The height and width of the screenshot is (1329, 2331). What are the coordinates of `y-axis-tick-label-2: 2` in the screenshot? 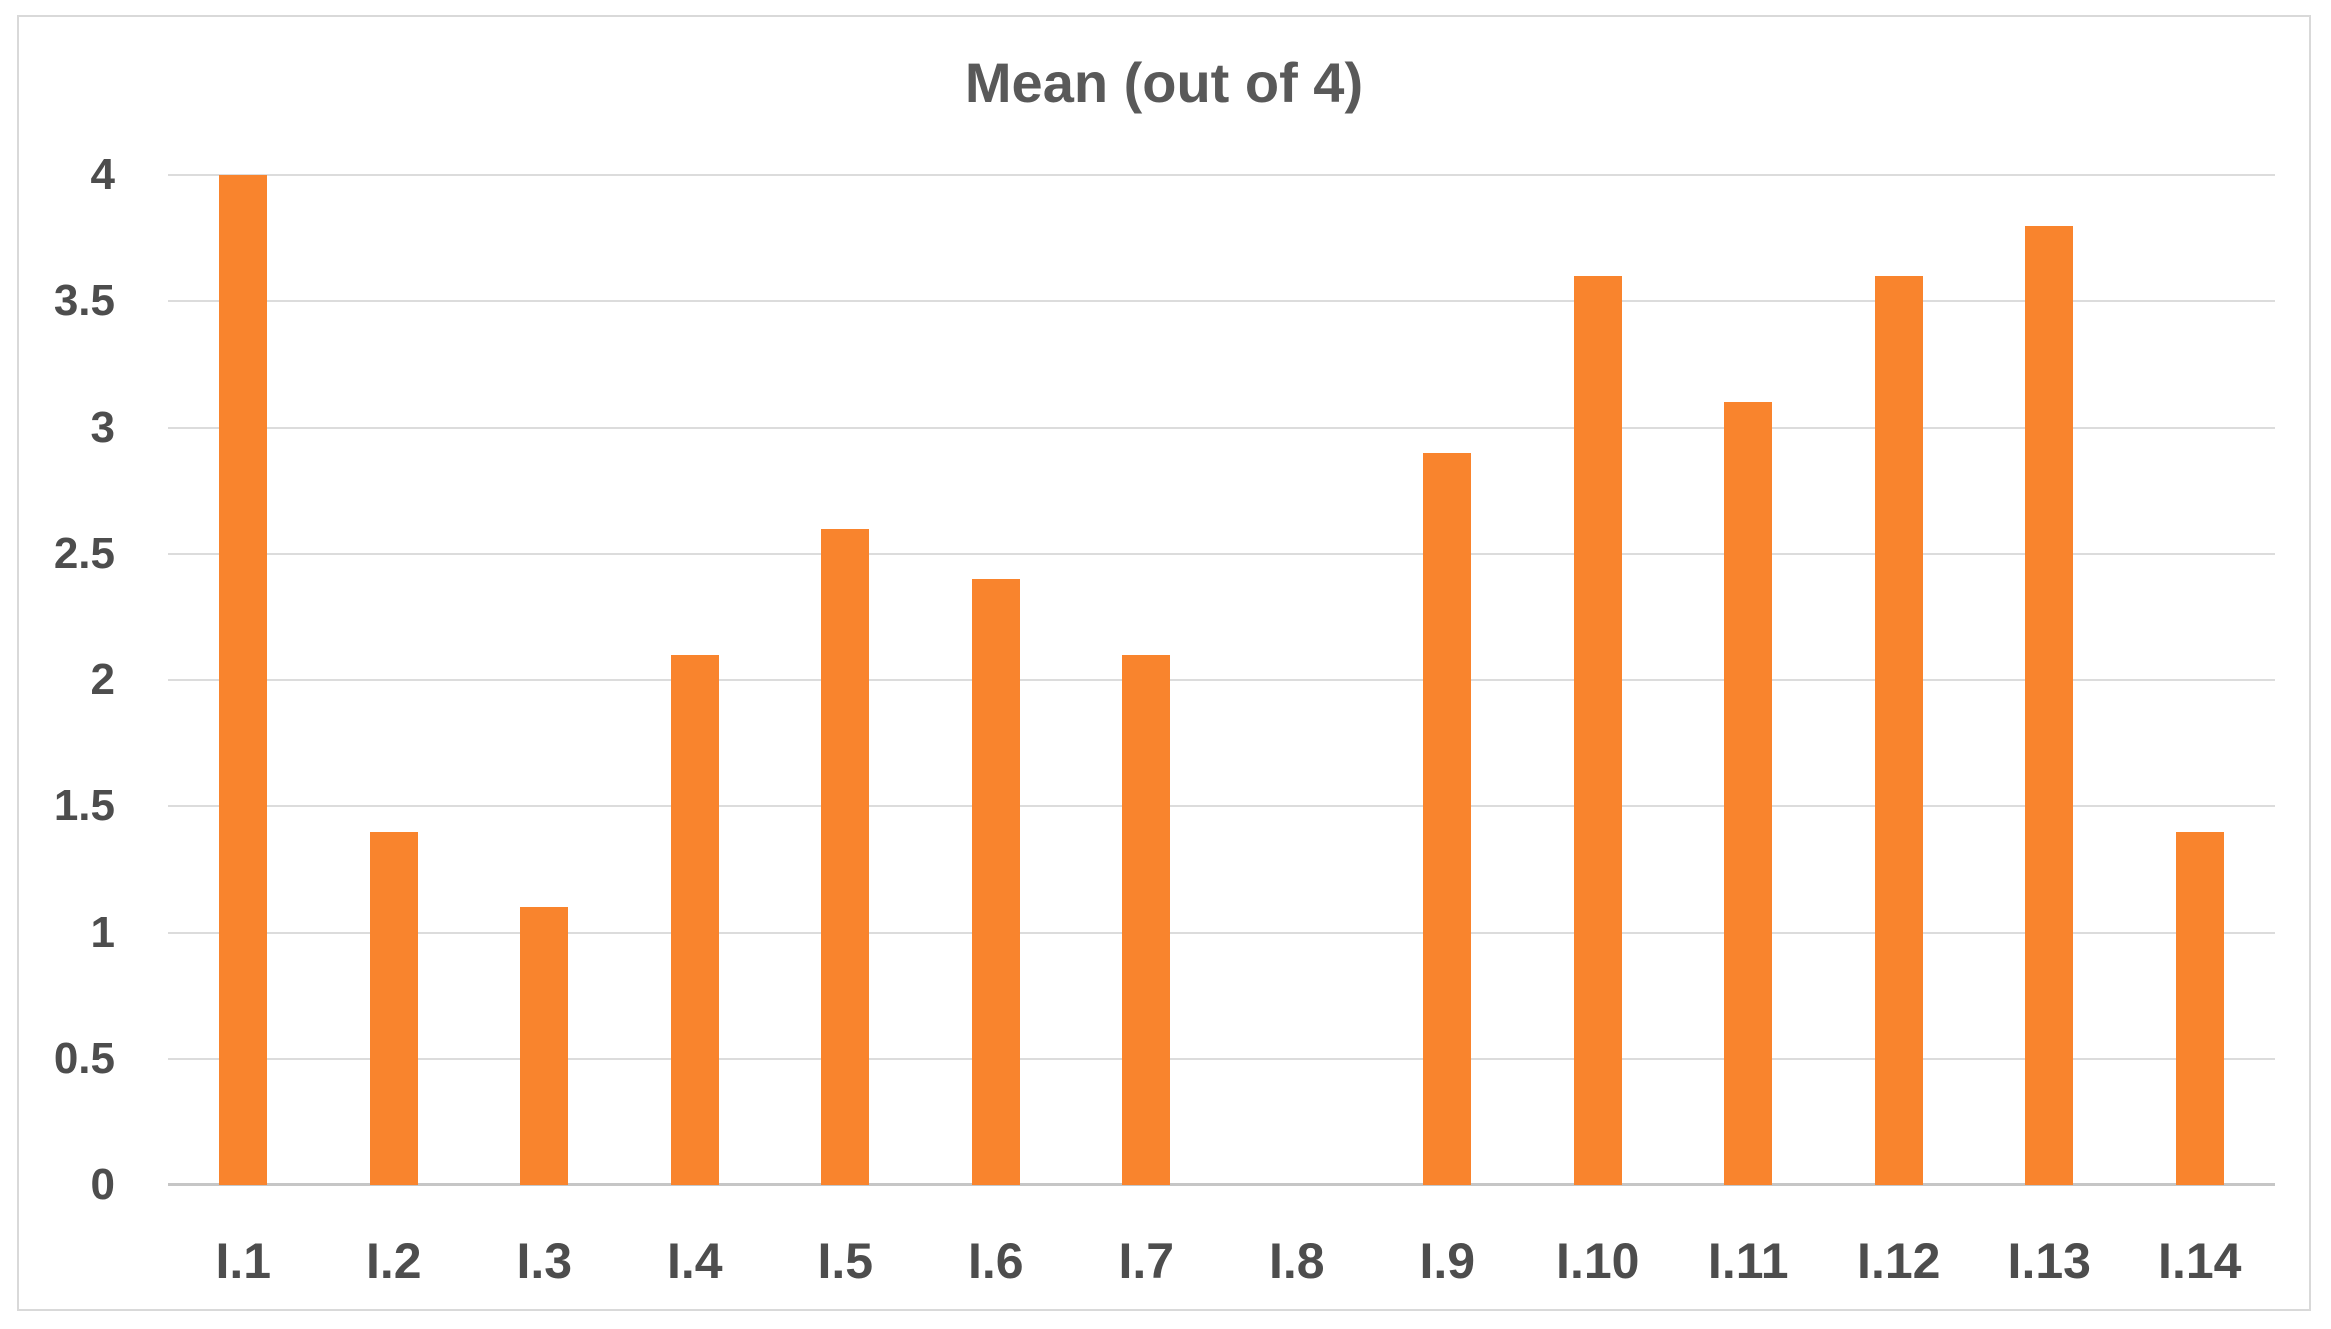 It's located at (102, 679).